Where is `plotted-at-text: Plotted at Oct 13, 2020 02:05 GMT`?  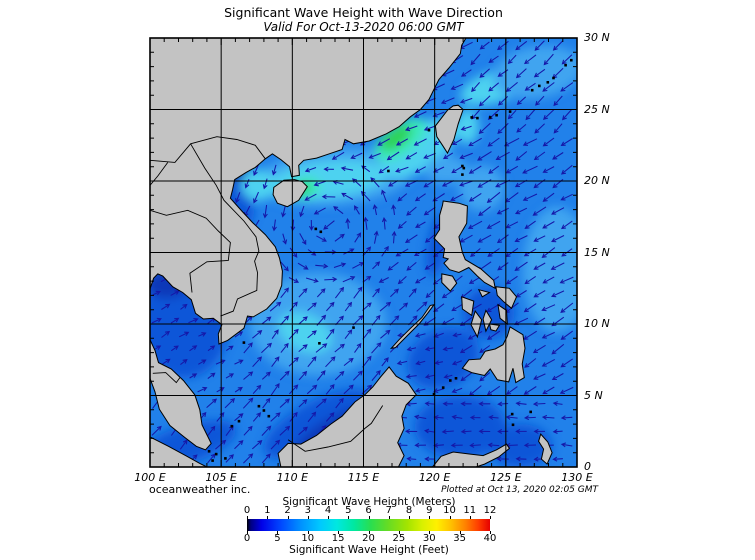 plotted-at-text: Plotted at Oct 13, 2020 02:05 GMT is located at coordinates (519, 490).